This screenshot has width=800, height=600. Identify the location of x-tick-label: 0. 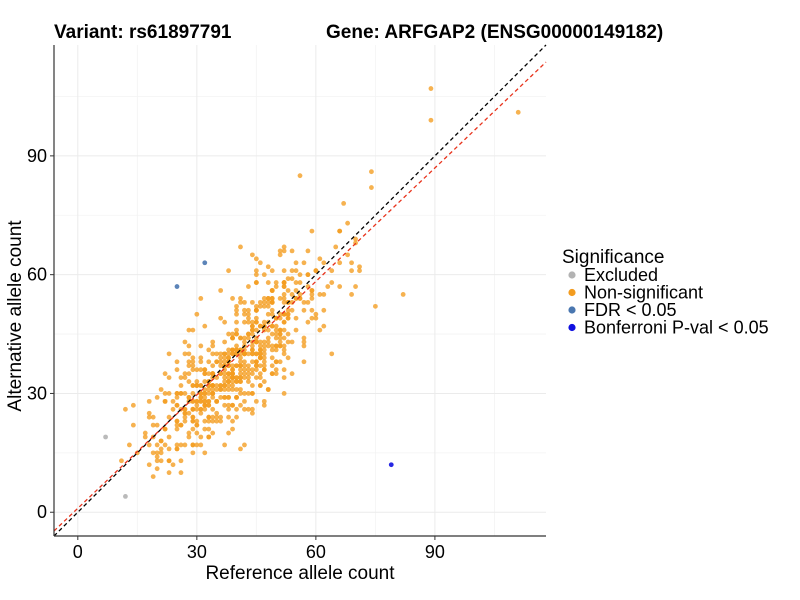
(78, 552).